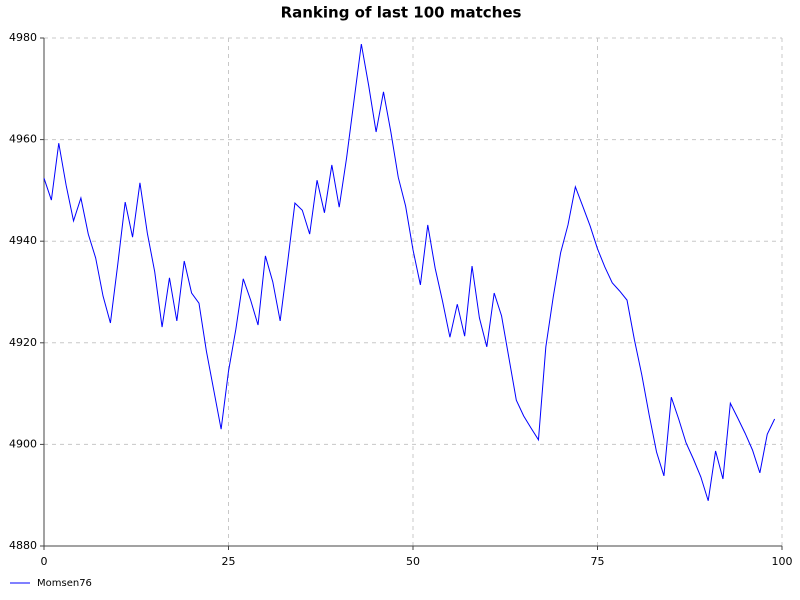 This screenshot has height=600, width=800. What do you see at coordinates (64, 583) in the screenshot?
I see `legend-label: Momsen76` at bounding box center [64, 583].